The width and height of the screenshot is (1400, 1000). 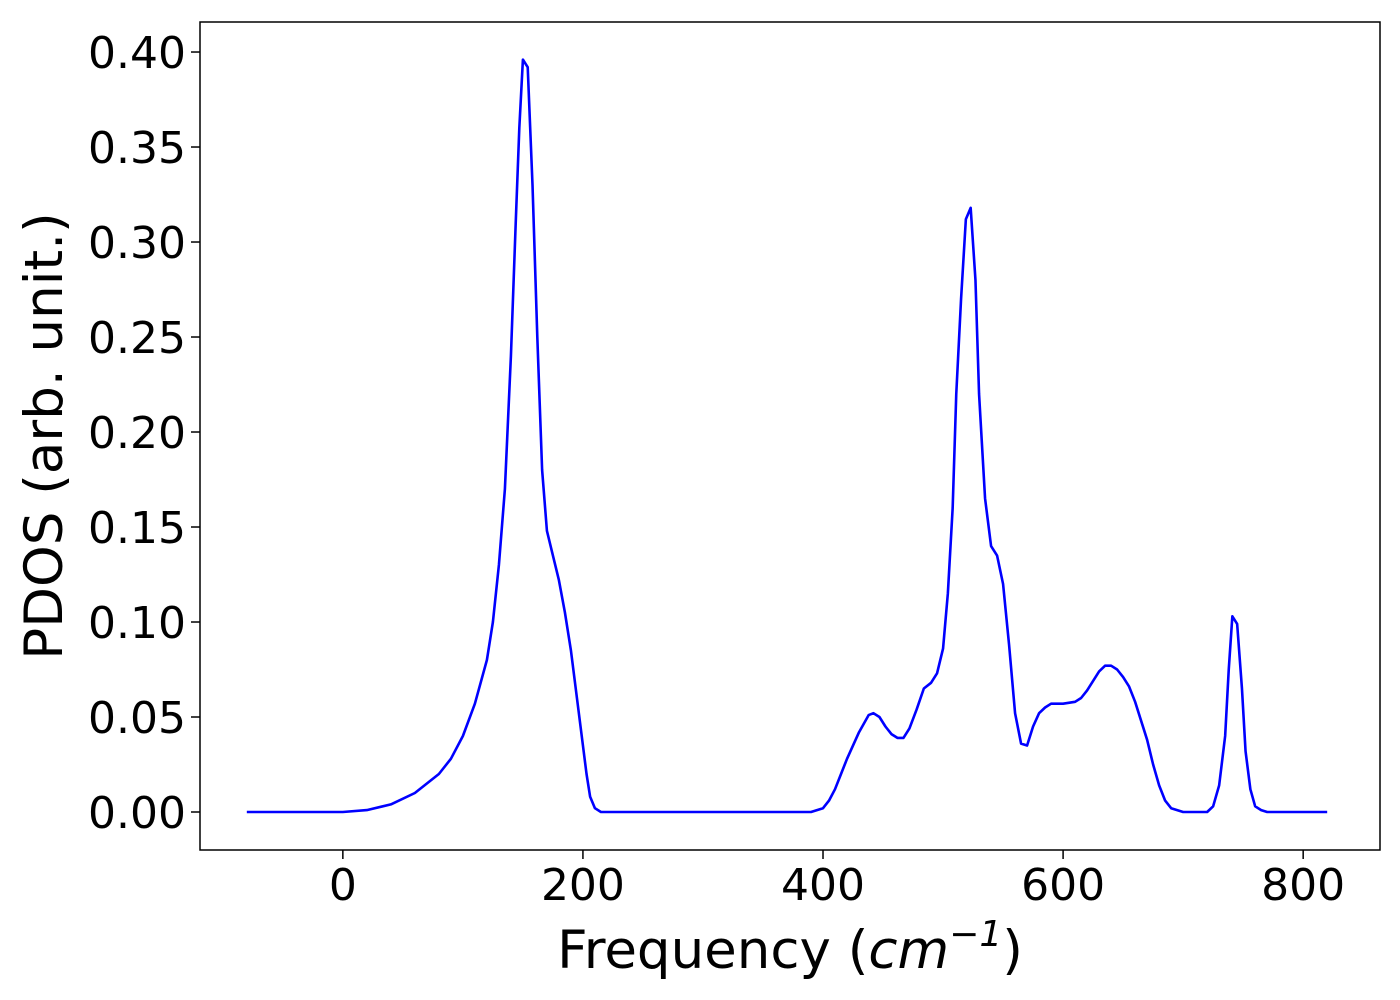 I want to click on y-tick-label: 0.20, so click(x=137, y=433).